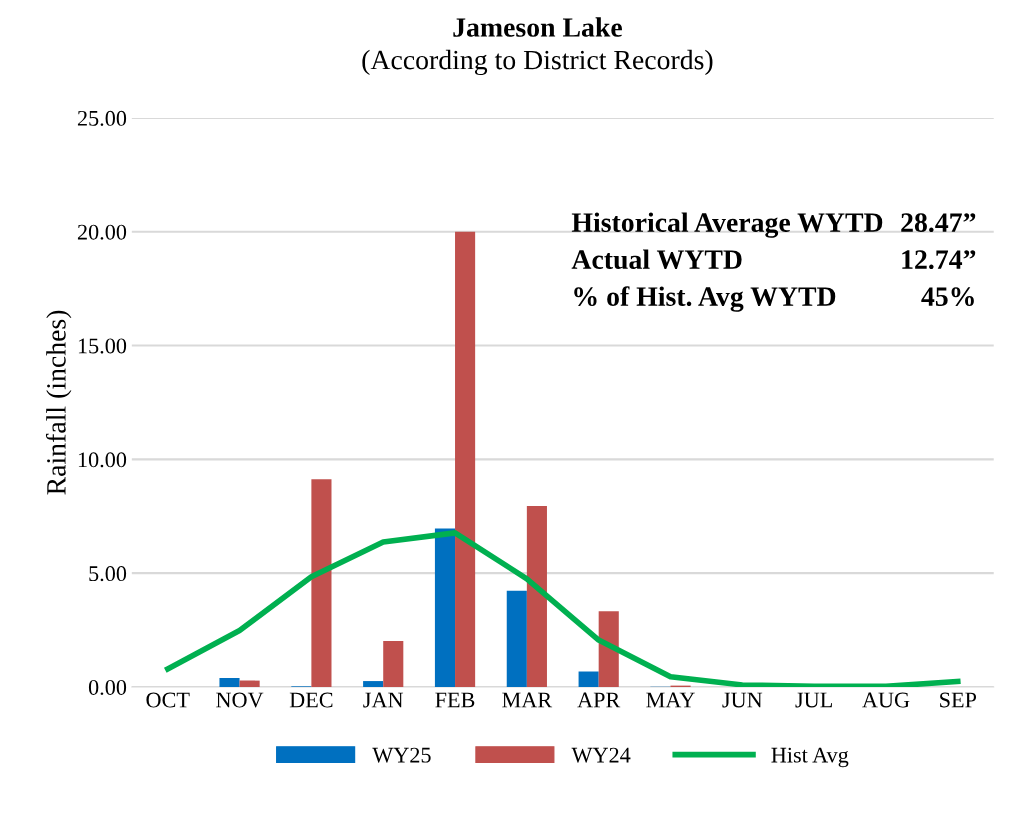  Describe the element at coordinates (537, 27) in the screenshot. I see `chart-title: Jameson Lake` at that location.